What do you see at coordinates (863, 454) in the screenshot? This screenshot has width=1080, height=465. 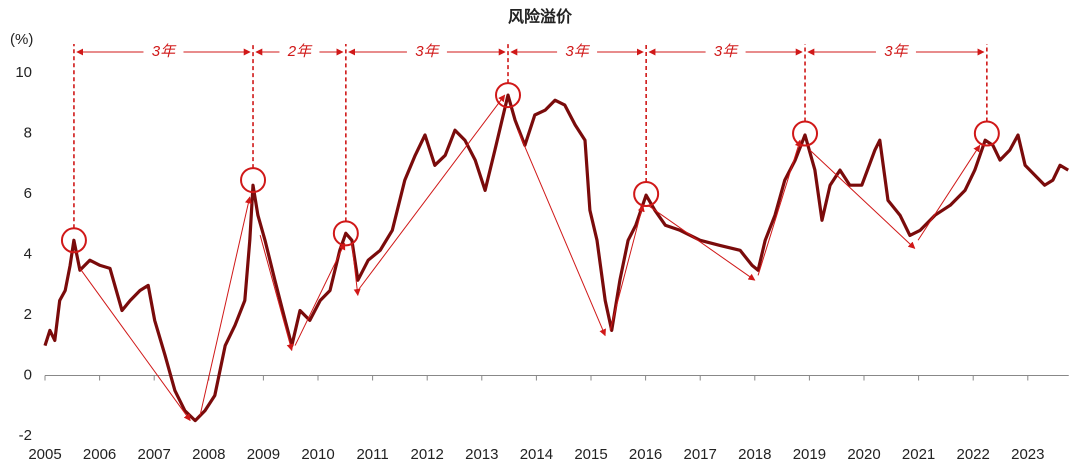 I see `x-tick-label: 2020` at bounding box center [863, 454].